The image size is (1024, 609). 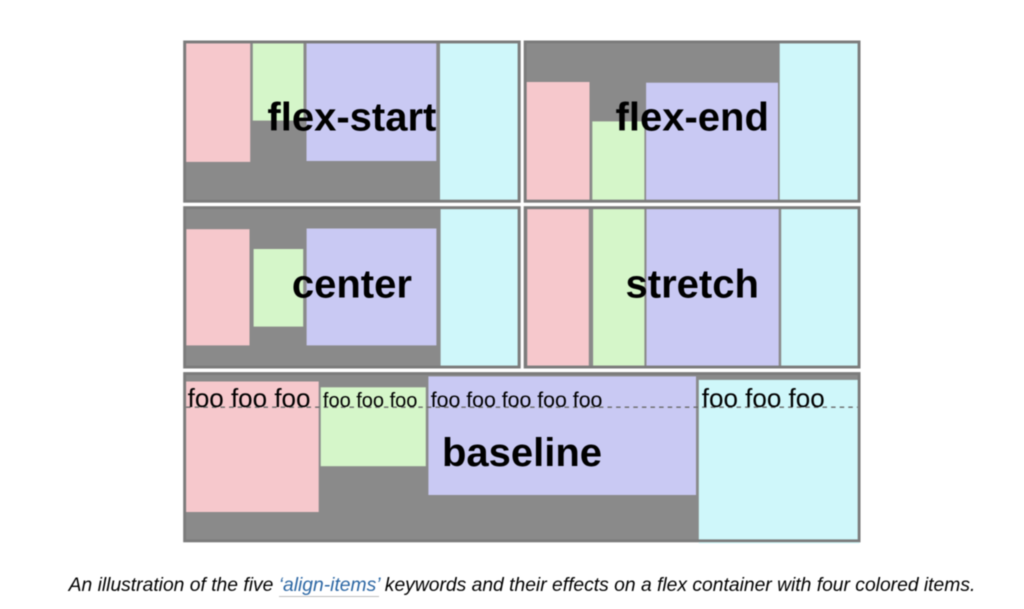 What do you see at coordinates (692, 285) in the screenshot?
I see `svg-text: stretch` at bounding box center [692, 285].